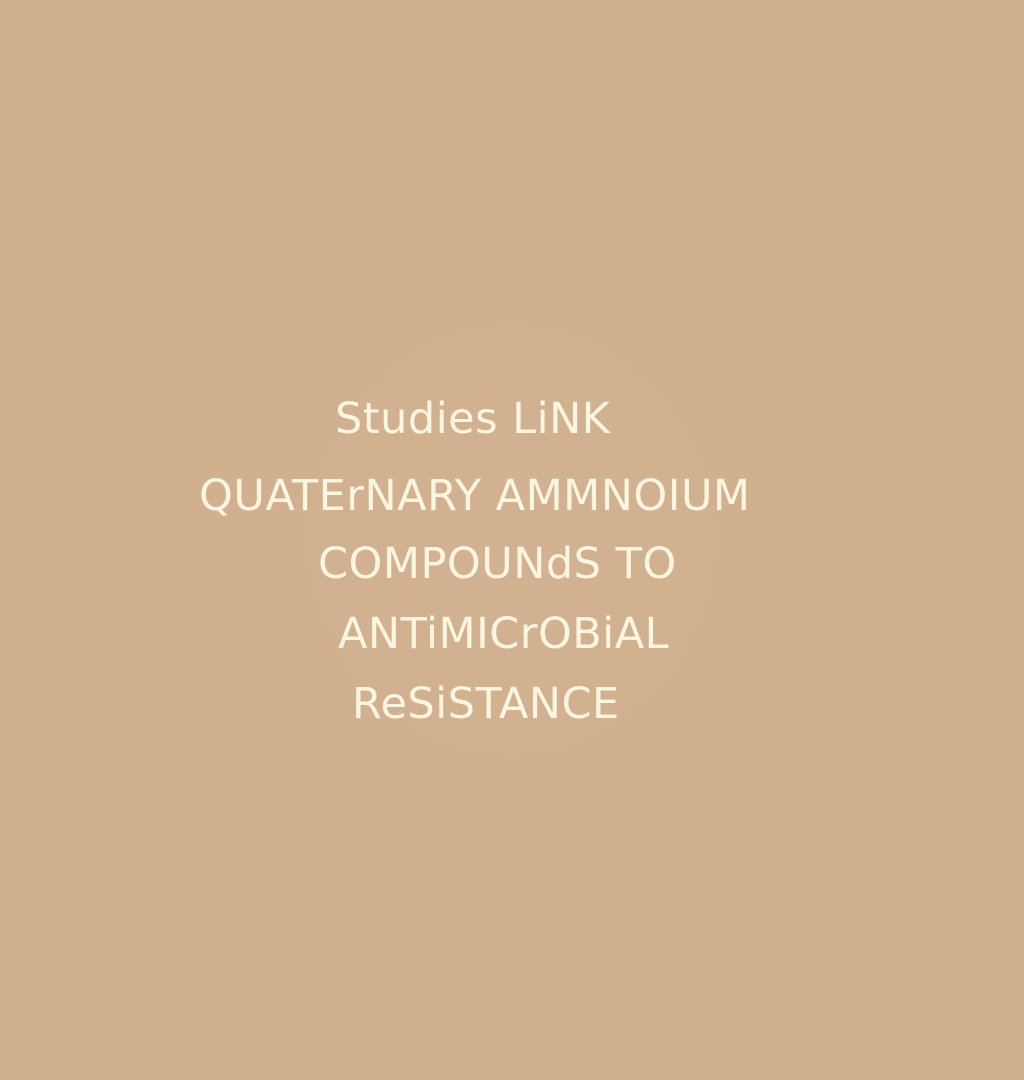 The image size is (1024, 1080). Describe the element at coordinates (473, 419) in the screenshot. I see `headline-line-1: Studies LiNK` at that location.